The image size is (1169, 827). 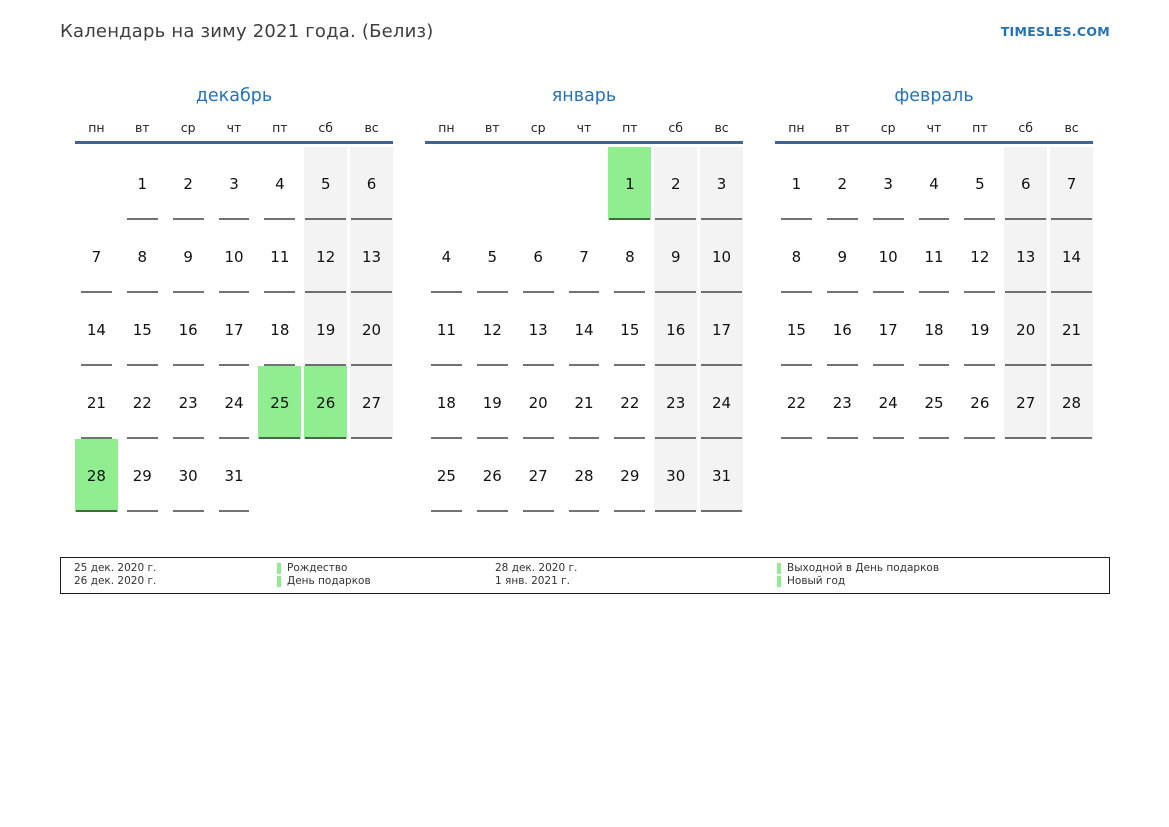 What do you see at coordinates (1071, 256) in the screenshot?
I see `day-cell-weekend: 14` at bounding box center [1071, 256].